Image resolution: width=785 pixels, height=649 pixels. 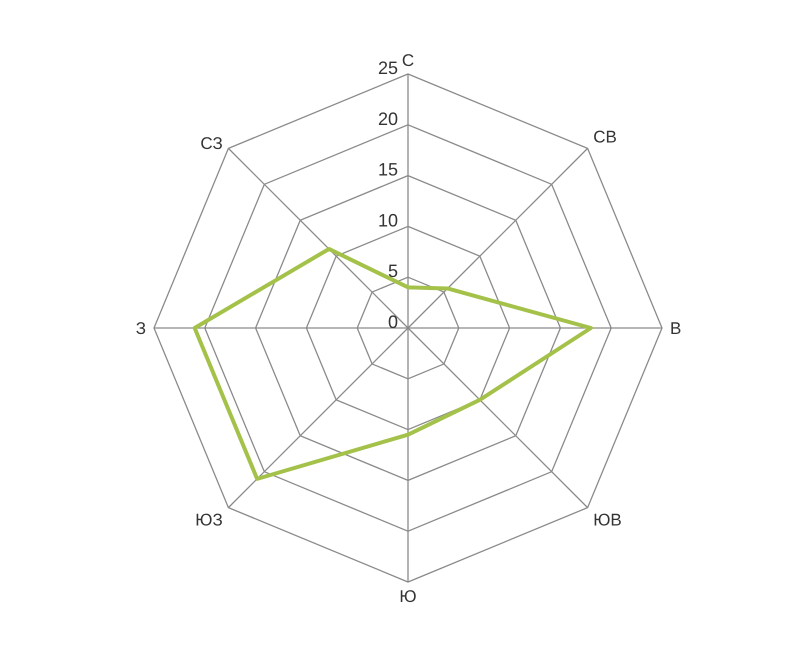 I want to click on spoke-label: С, so click(x=408, y=60).